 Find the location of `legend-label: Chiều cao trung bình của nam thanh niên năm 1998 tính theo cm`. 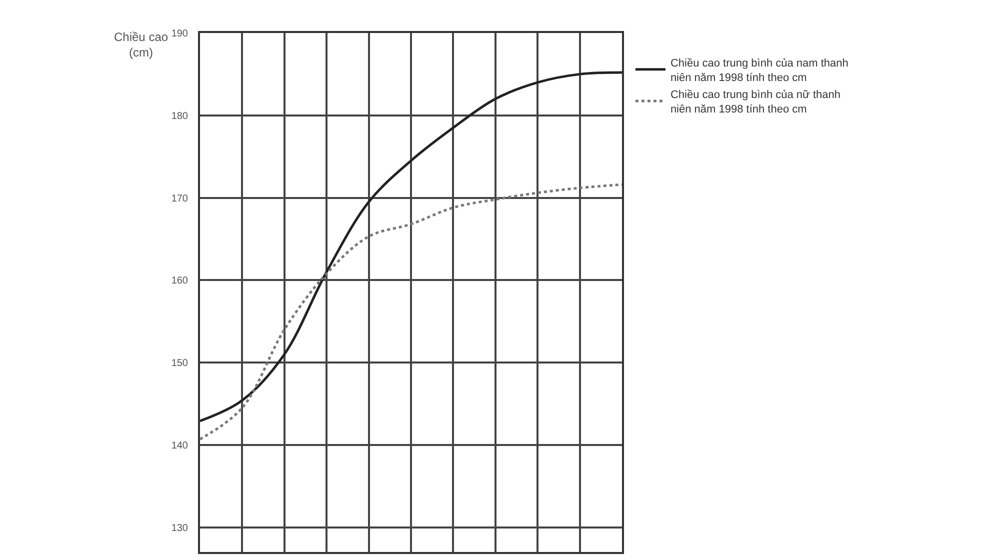

legend-label: Chiều cao trung bình của nam thanh niên năm 1998 tính theo cm is located at coordinates (759, 71).